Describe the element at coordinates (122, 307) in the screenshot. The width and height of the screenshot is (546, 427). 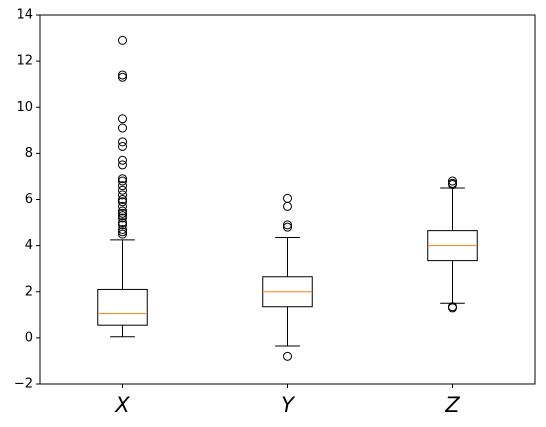
I see `box` at that location.